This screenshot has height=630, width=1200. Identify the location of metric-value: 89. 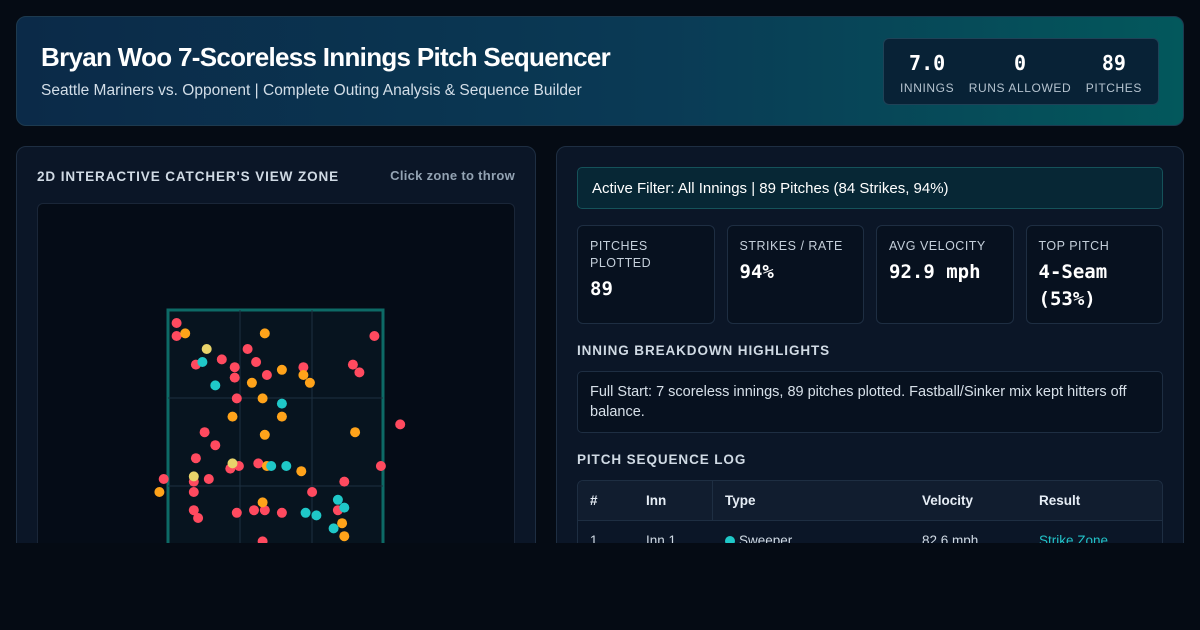
(601, 289).